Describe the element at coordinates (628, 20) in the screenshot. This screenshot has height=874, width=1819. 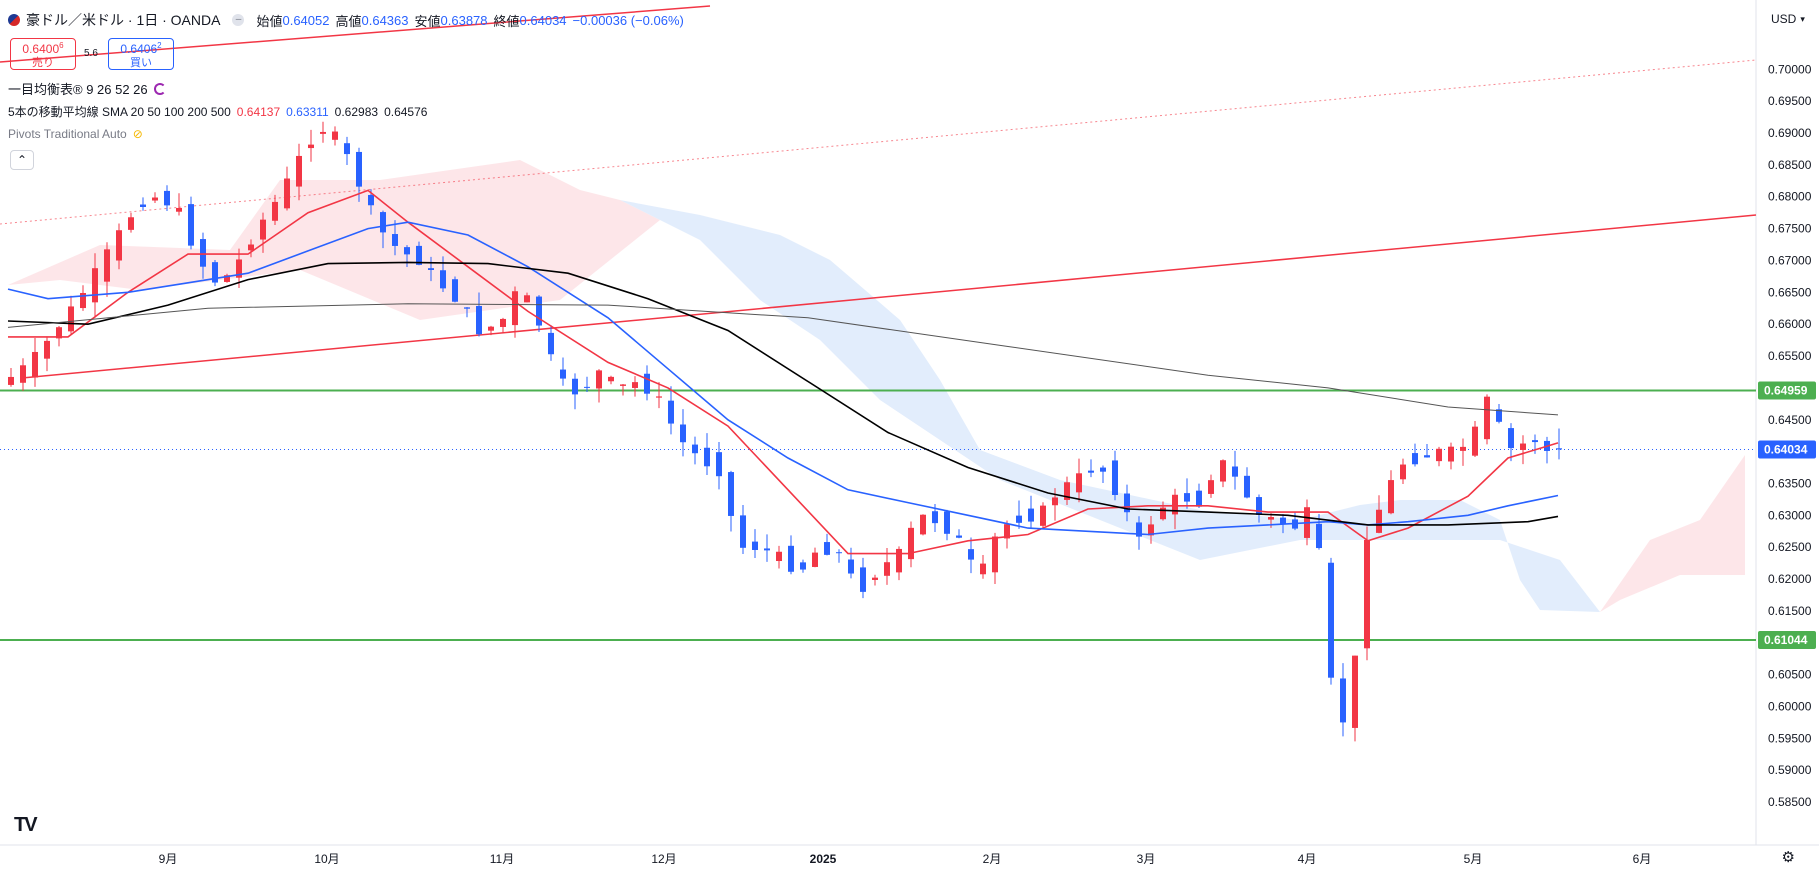
I see `change-value: −0.00036 (−0.06%)` at that location.